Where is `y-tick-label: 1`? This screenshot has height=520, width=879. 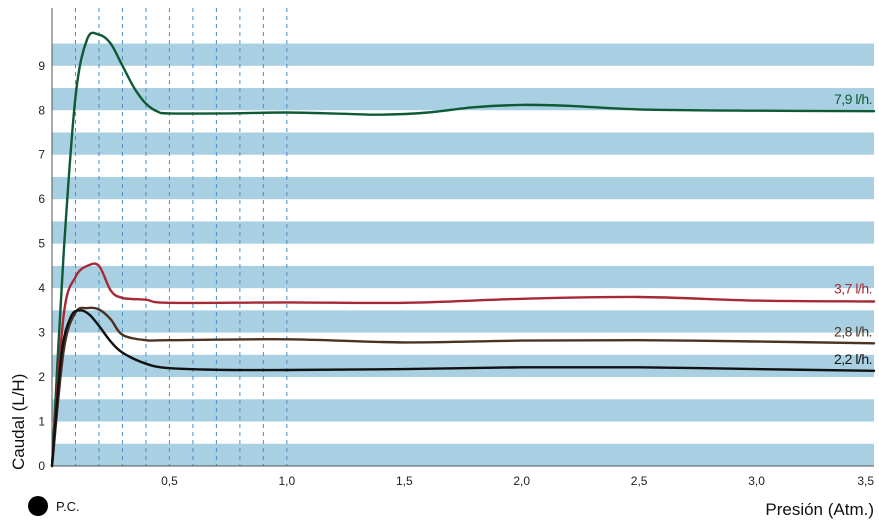
y-tick-label: 1 is located at coordinates (41, 422).